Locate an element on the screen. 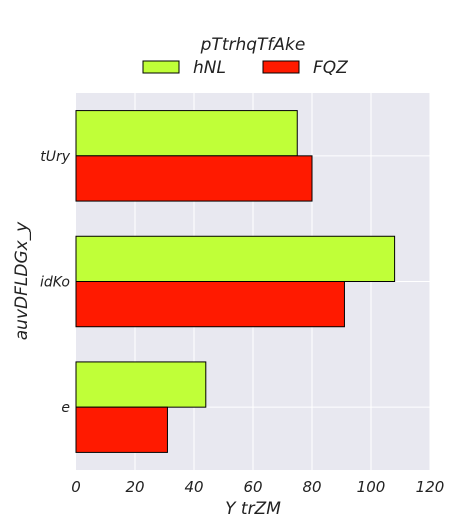  x-tick-label: 60 is located at coordinates (252, 487).